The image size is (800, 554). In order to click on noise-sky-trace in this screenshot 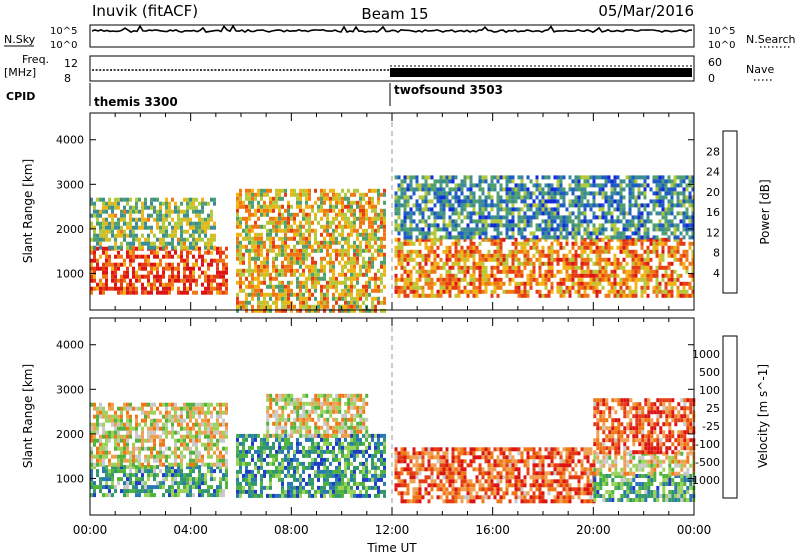, I will do `click(392, 29)`.